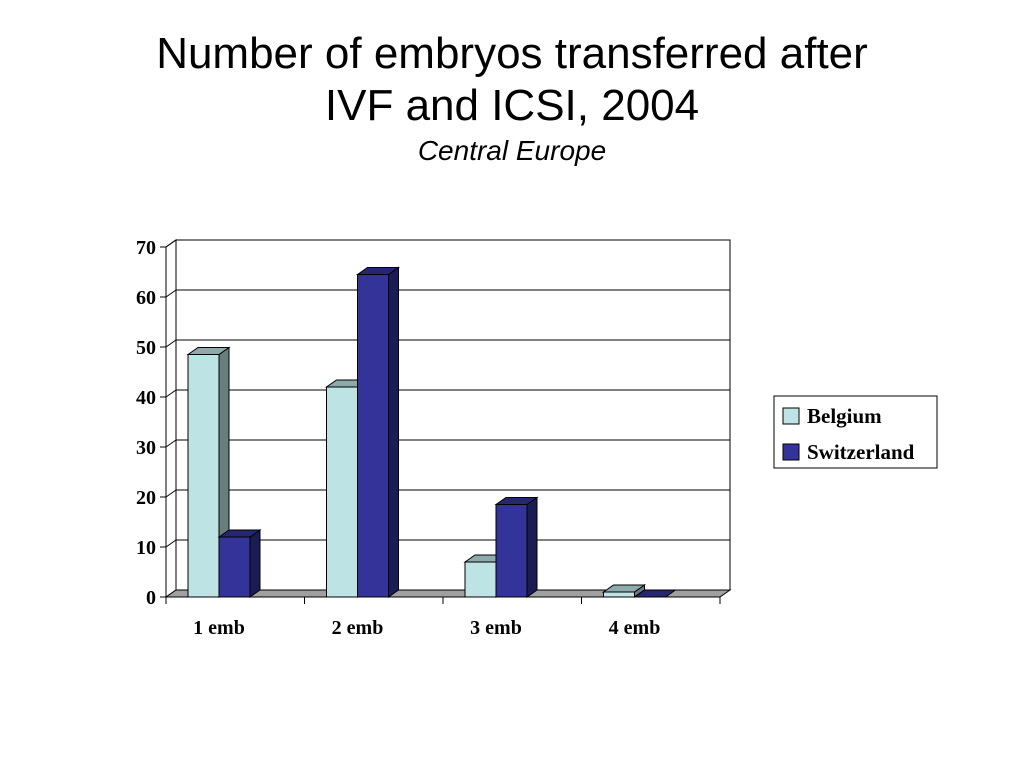 The height and width of the screenshot is (768, 1024). Describe the element at coordinates (146, 398) in the screenshot. I see `y-tick-label: 40` at that location.